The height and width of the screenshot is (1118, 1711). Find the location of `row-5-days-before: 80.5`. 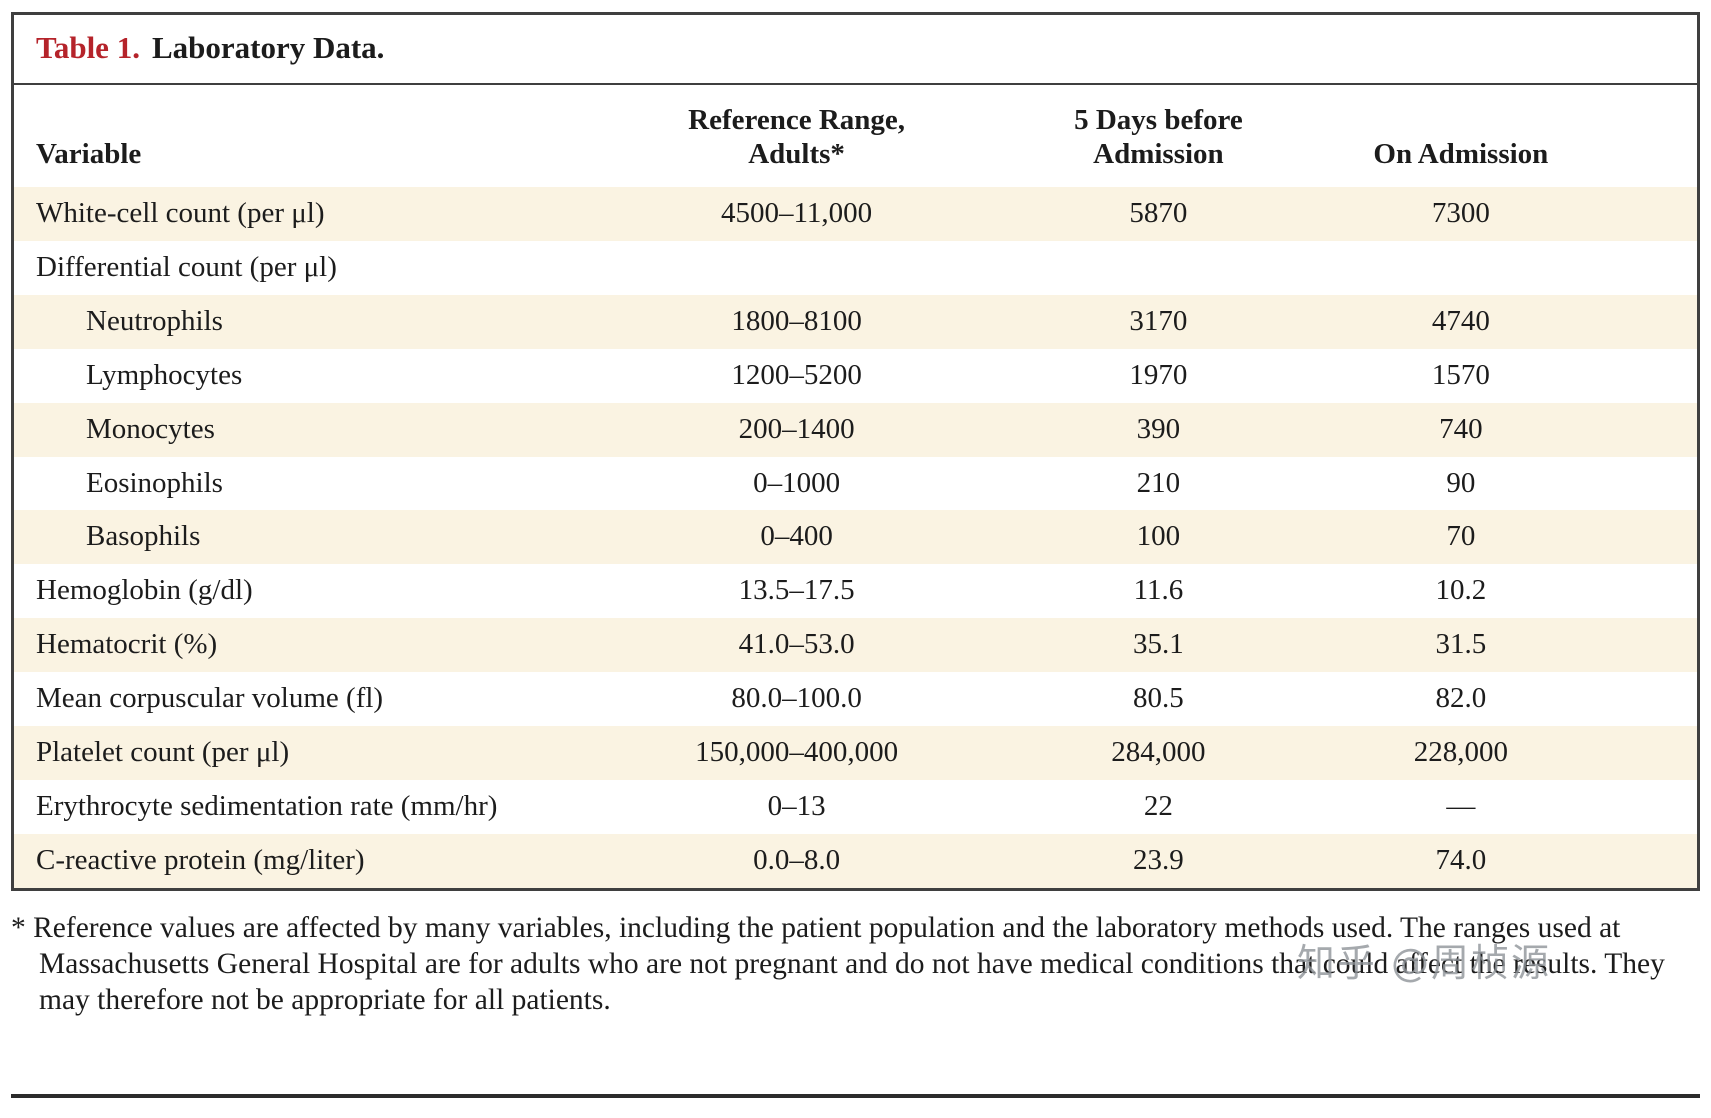

row-5-days-before: 80.5 is located at coordinates (1158, 698).